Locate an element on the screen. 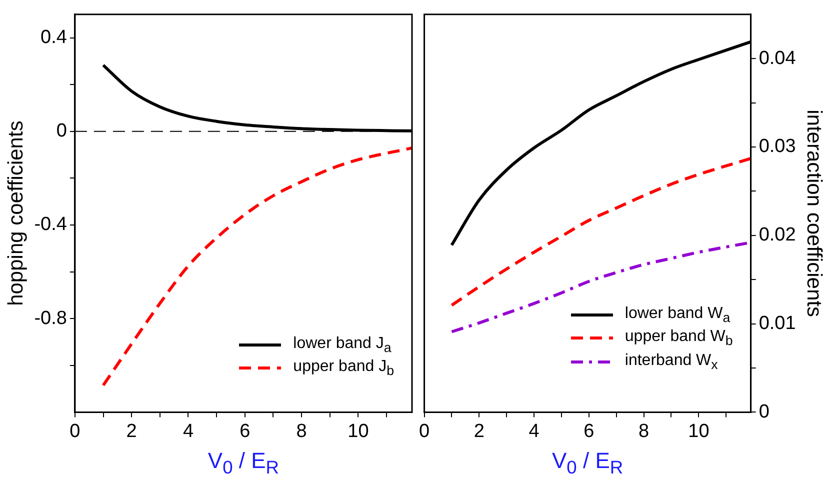 The image size is (832, 488). y2-tick-label: 0.01 is located at coordinates (777, 323).